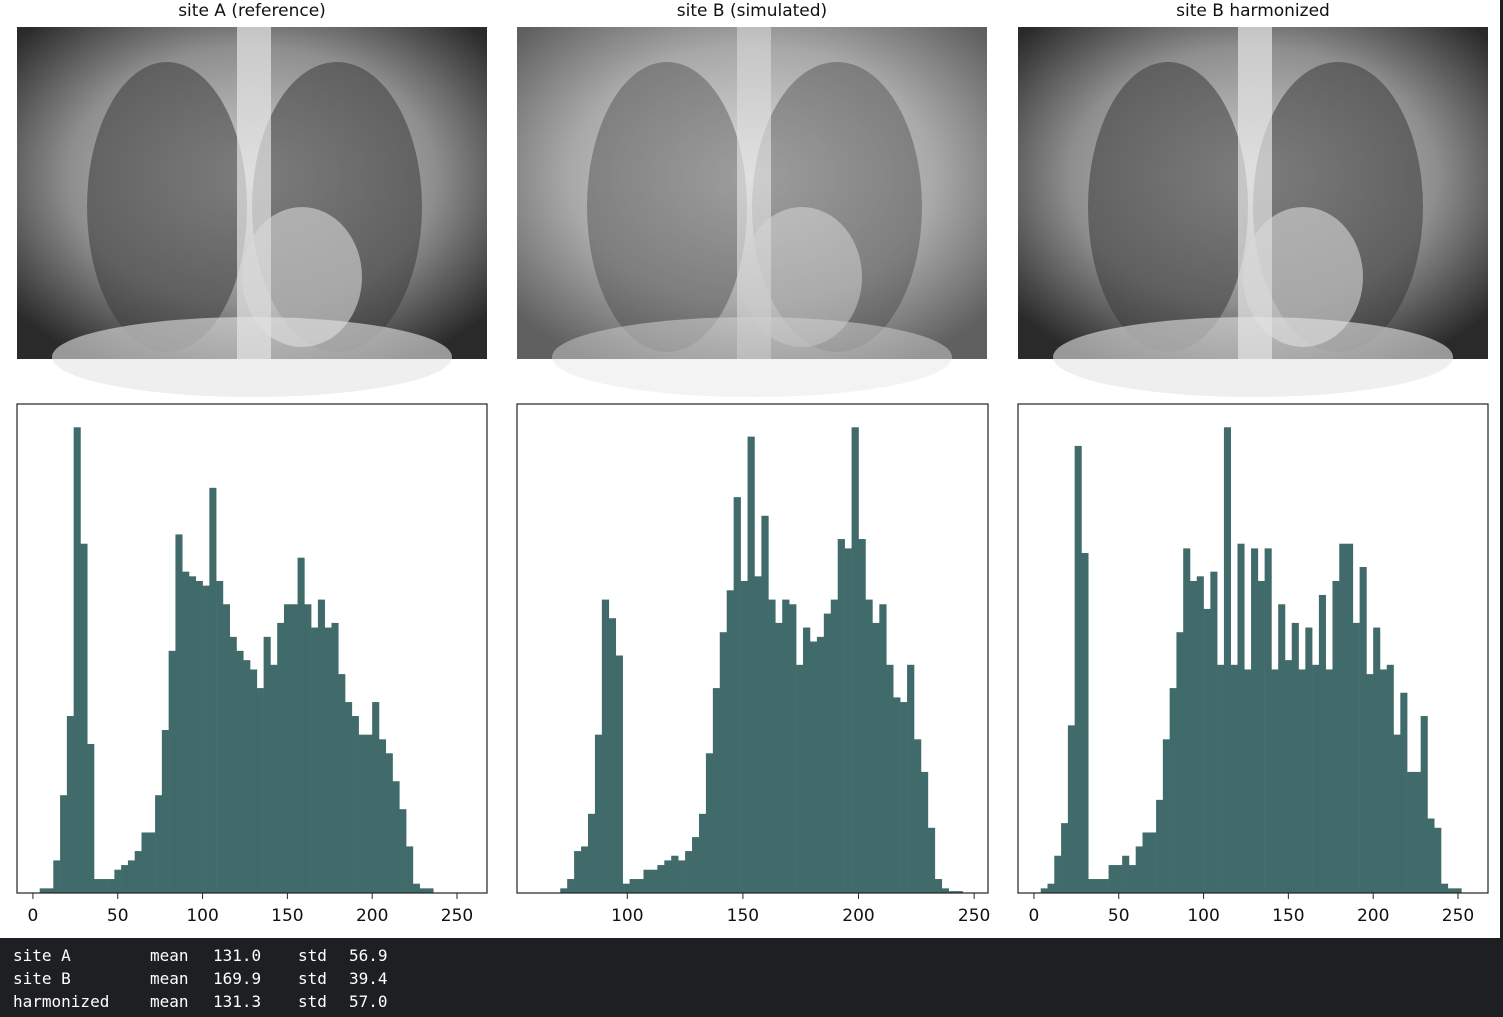  What do you see at coordinates (42, 955) in the screenshot?
I see `console-text: site A` at bounding box center [42, 955].